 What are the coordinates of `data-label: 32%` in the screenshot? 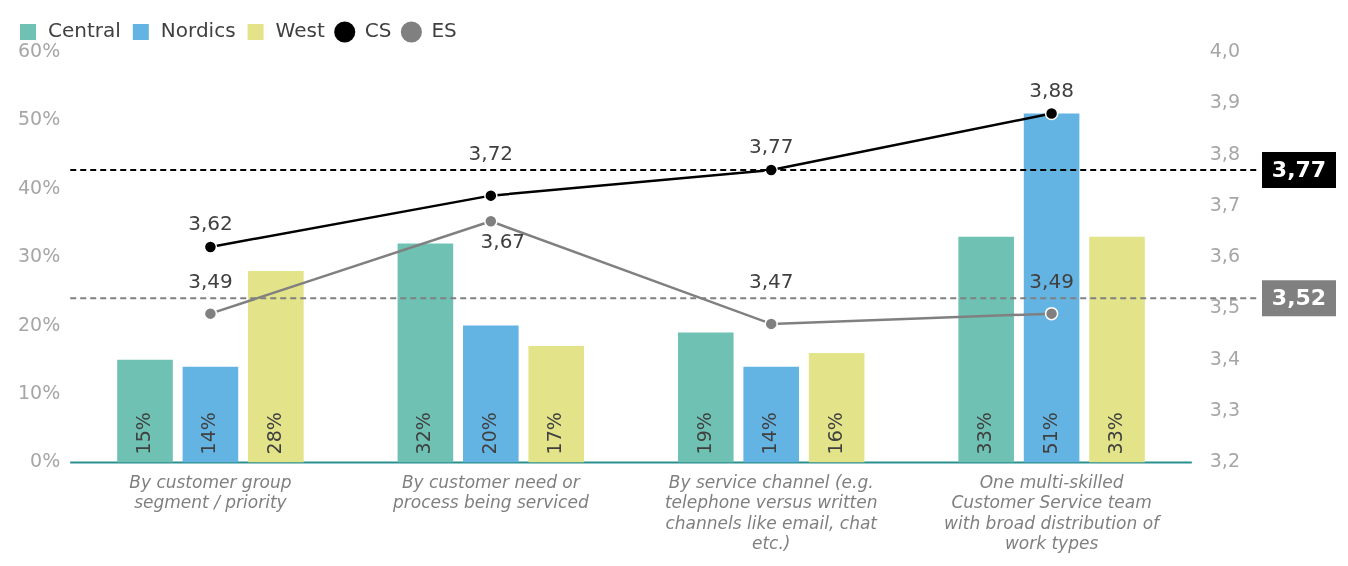 It's located at (423, 433).